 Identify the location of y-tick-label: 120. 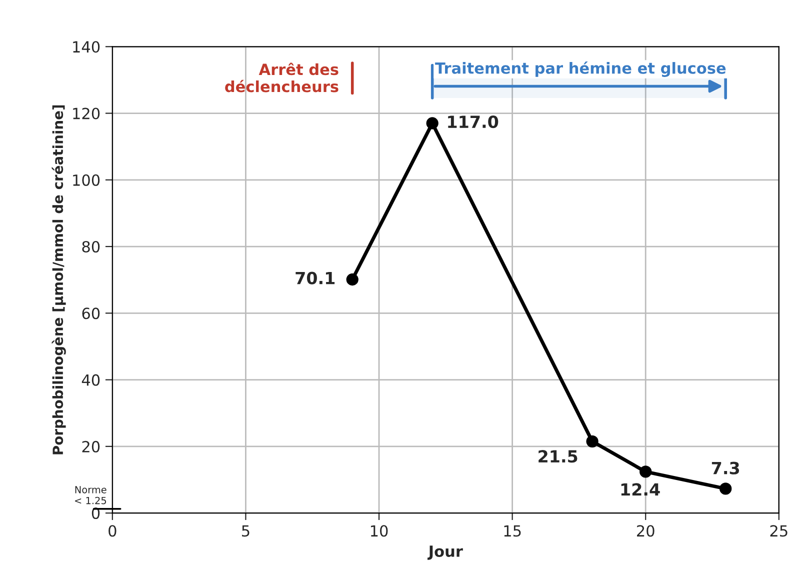
(86, 114).